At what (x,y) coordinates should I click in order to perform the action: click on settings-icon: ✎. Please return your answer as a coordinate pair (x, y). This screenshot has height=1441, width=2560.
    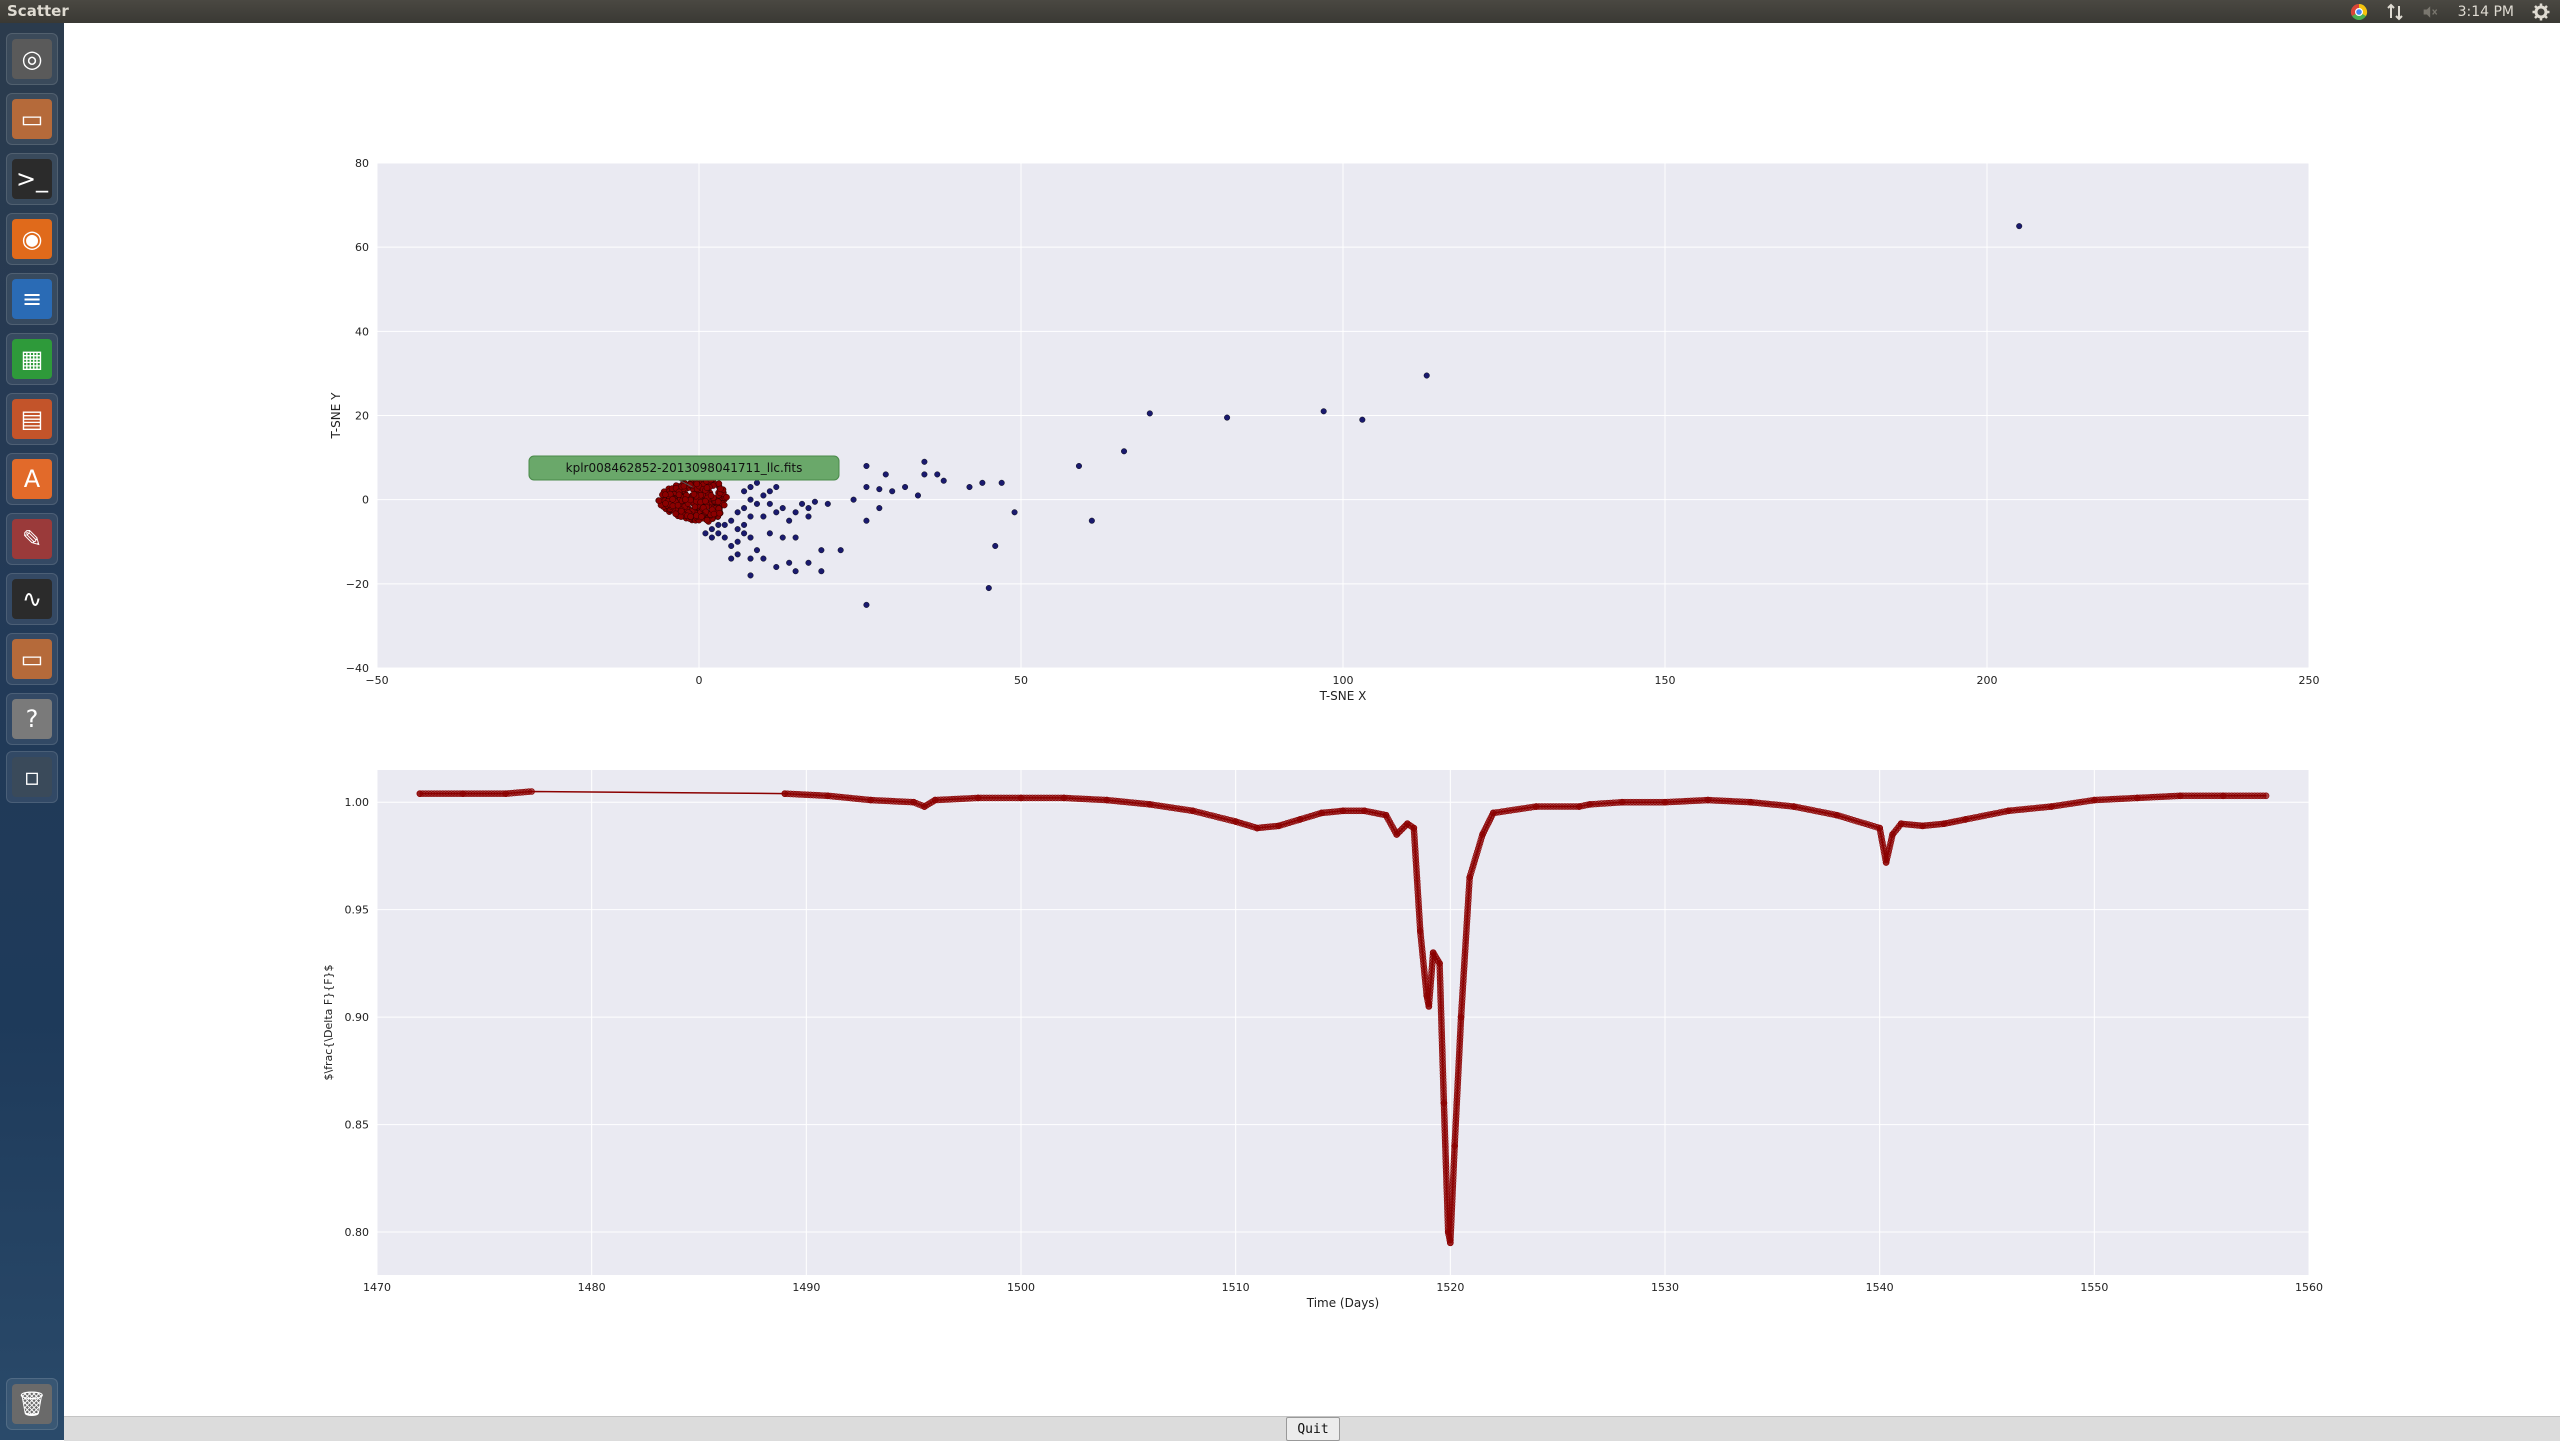
    Looking at the image, I should click on (32, 539).